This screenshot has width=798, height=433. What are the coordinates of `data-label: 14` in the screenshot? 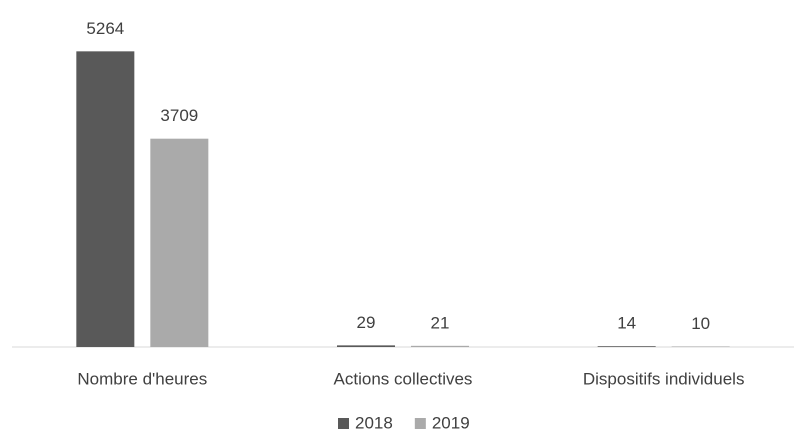 It's located at (626, 323).